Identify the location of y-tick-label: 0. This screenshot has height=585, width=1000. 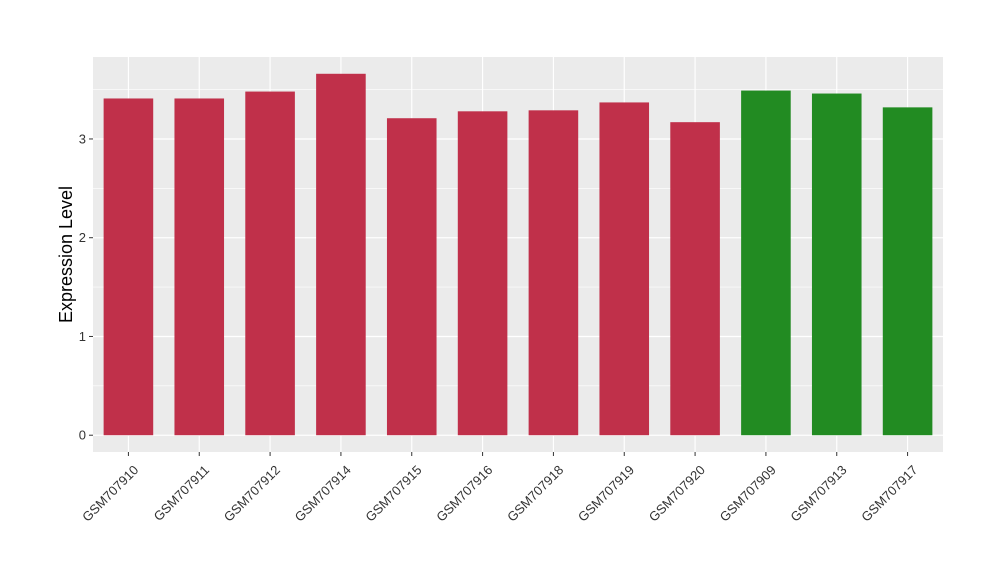
(82, 435).